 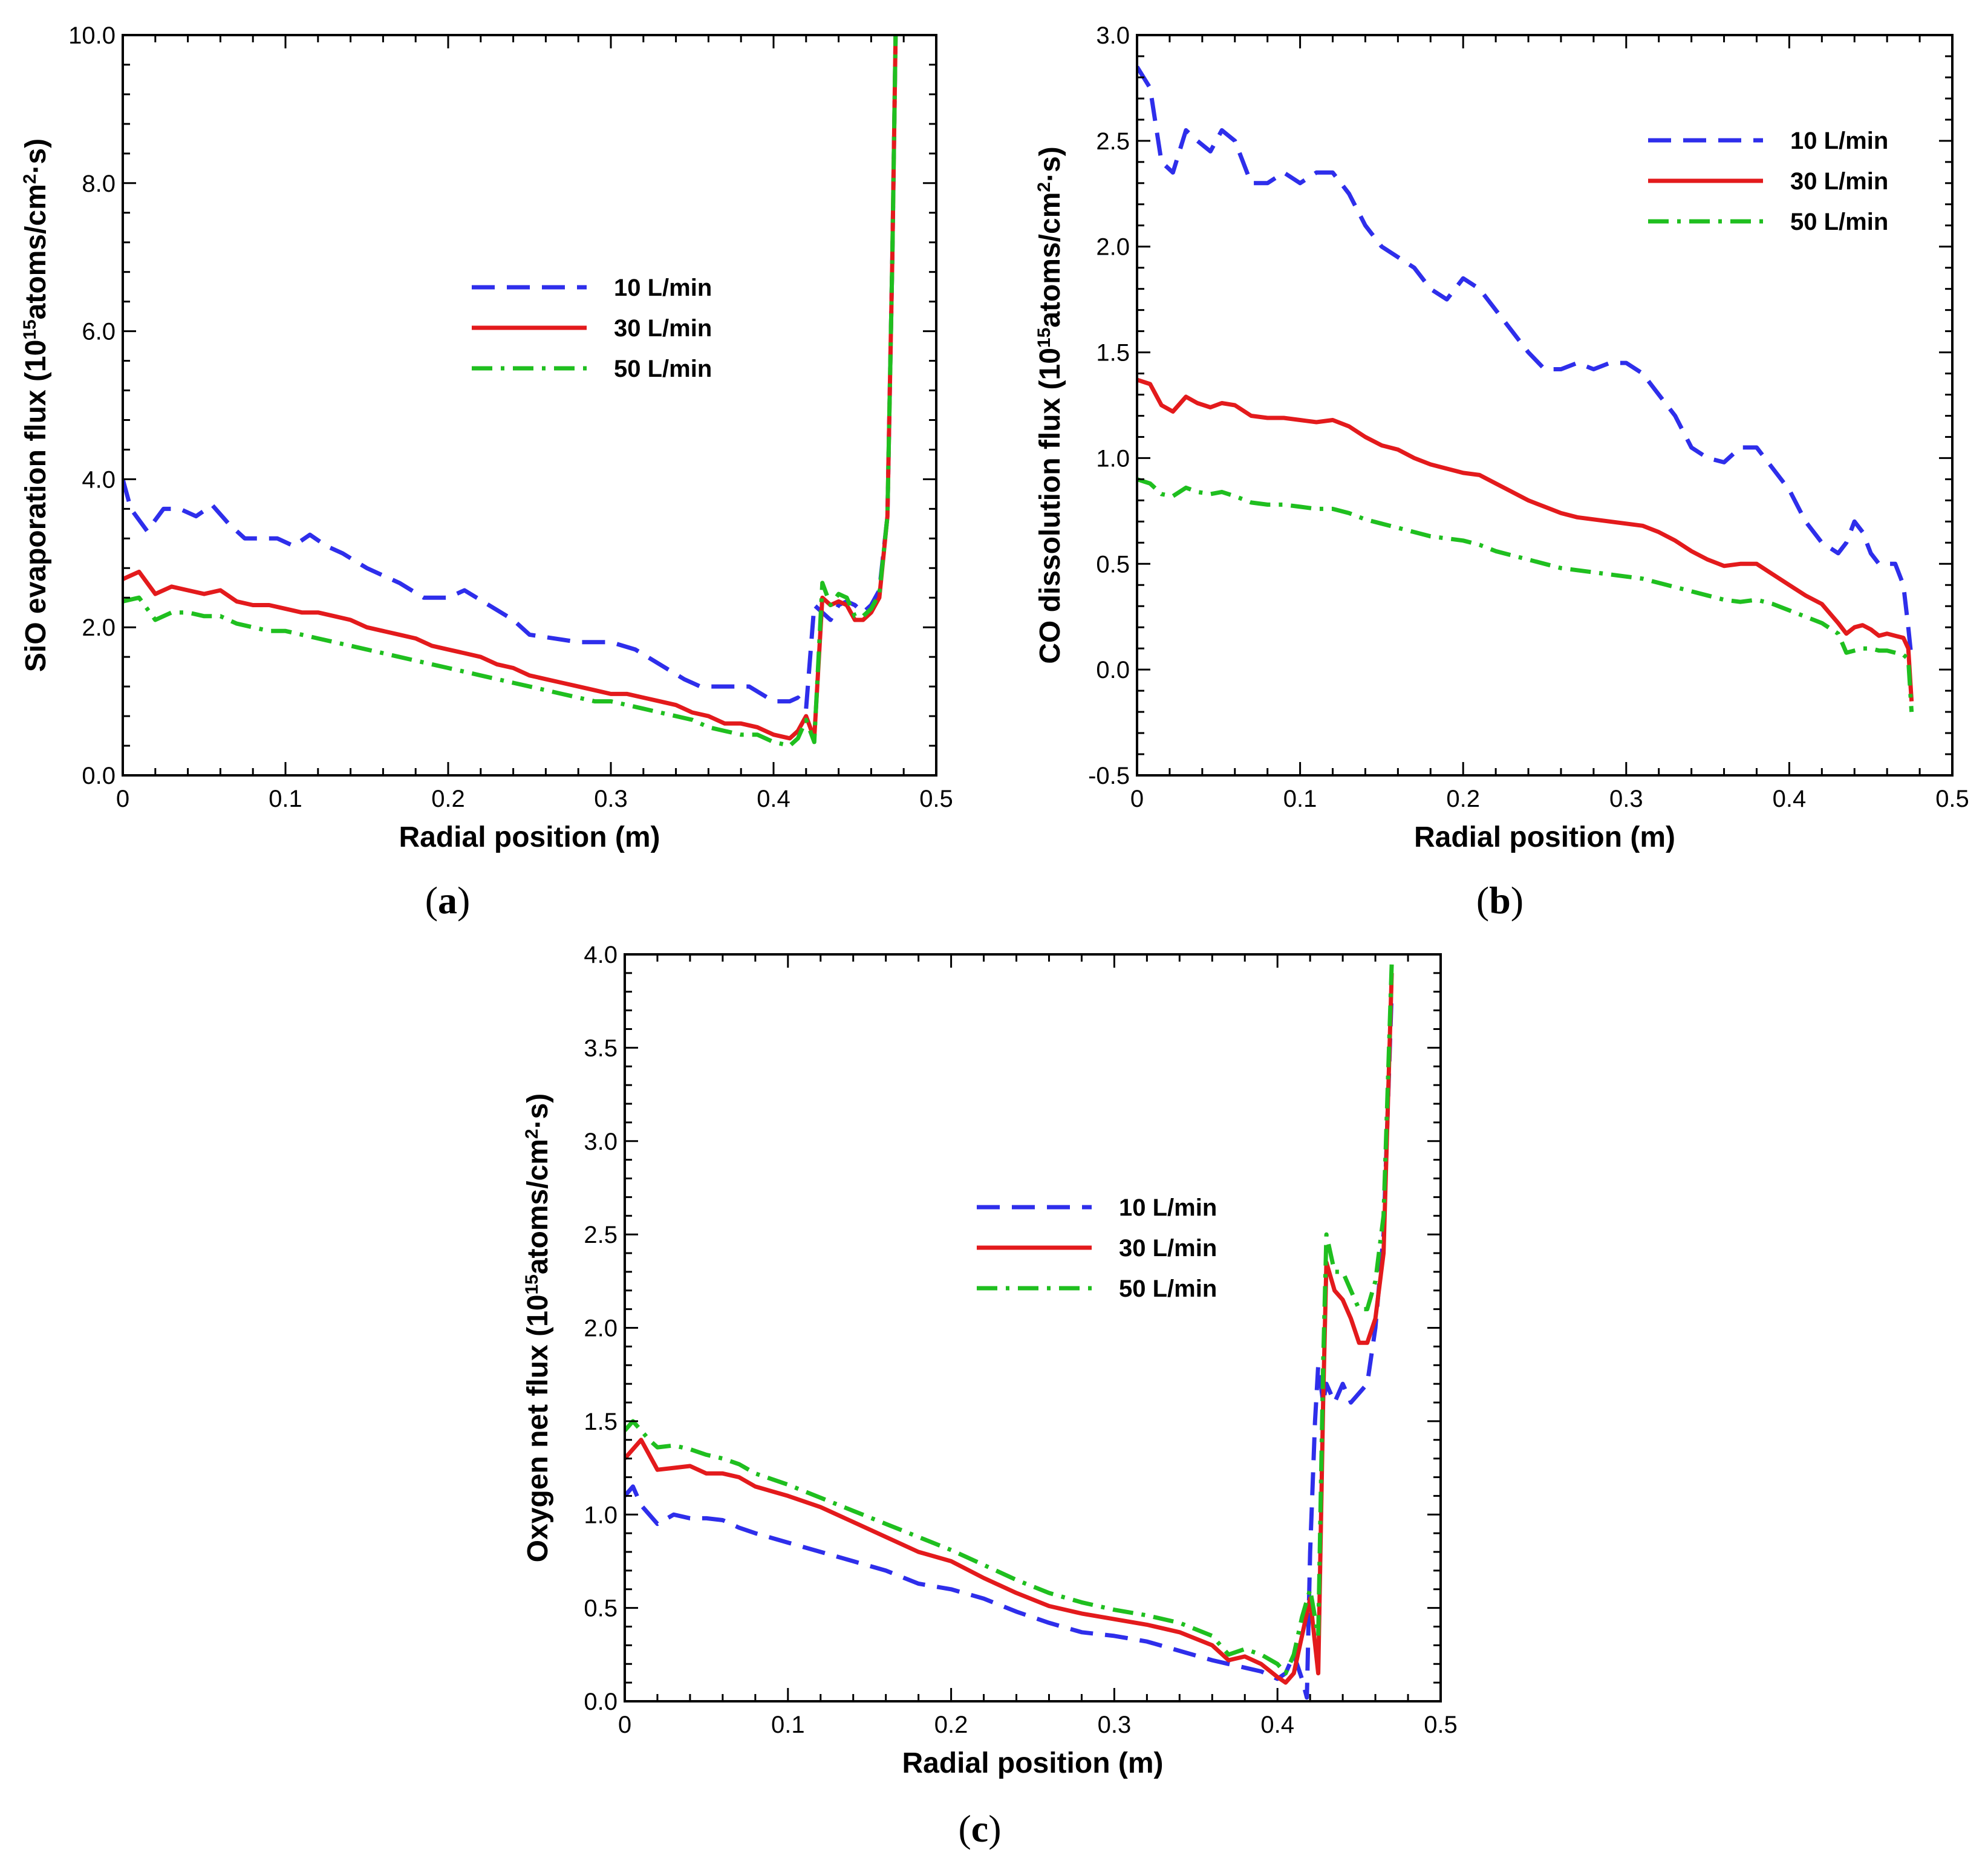 I want to click on y-axis-label-part: SiO evaporation flux (10, so click(x=36, y=506).